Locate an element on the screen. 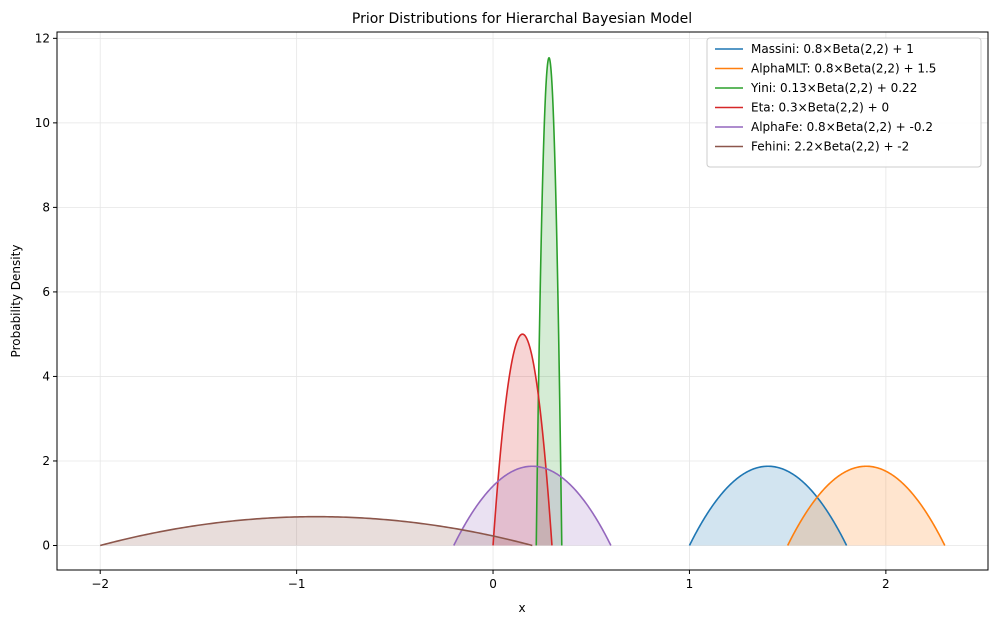  x-tick-label: 2 is located at coordinates (886, 584).